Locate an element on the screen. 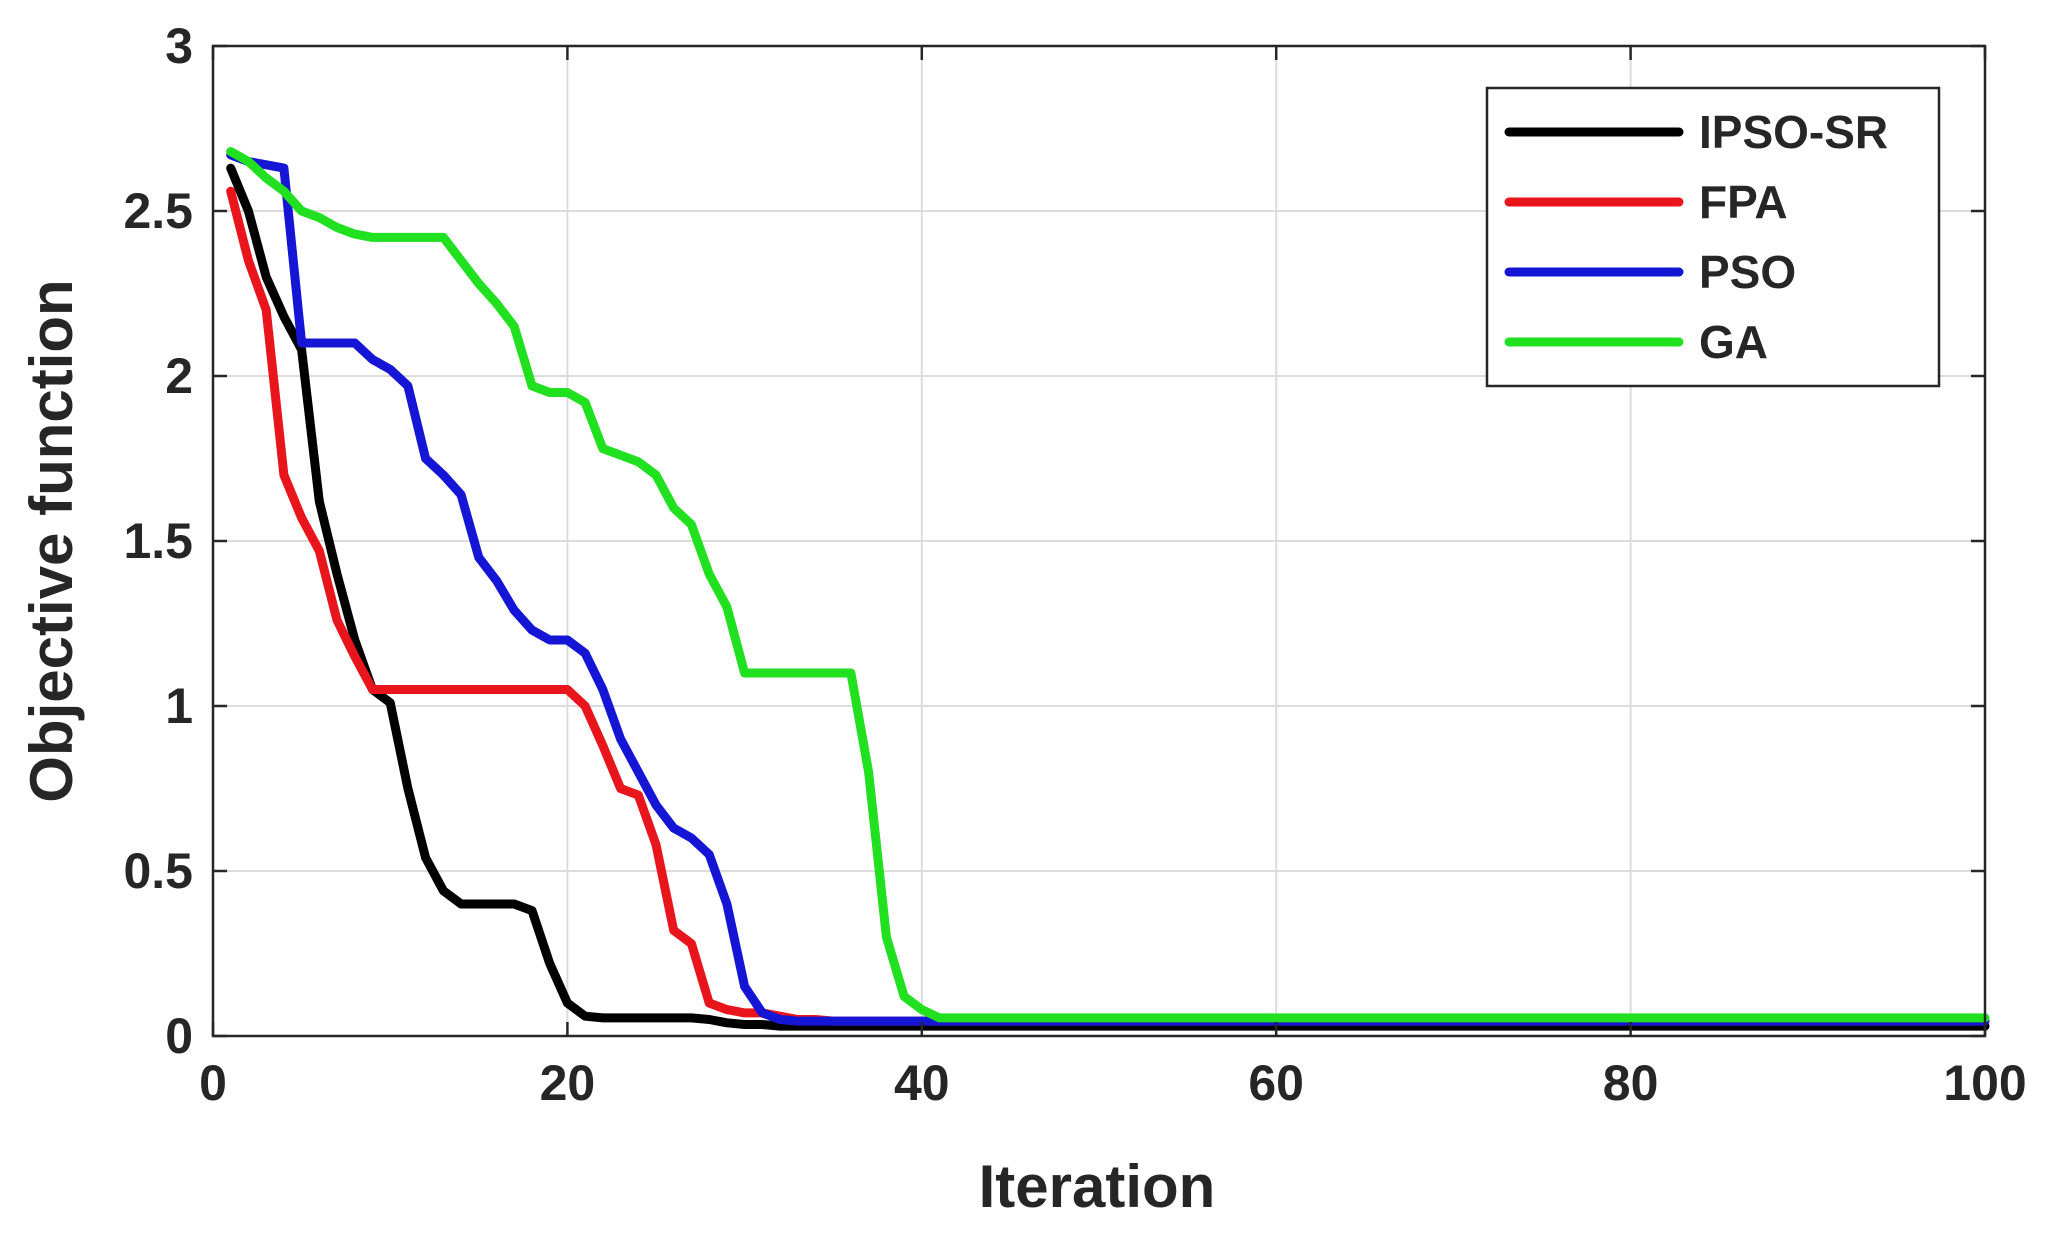  x-tick-label: 60 is located at coordinates (1276, 1083).